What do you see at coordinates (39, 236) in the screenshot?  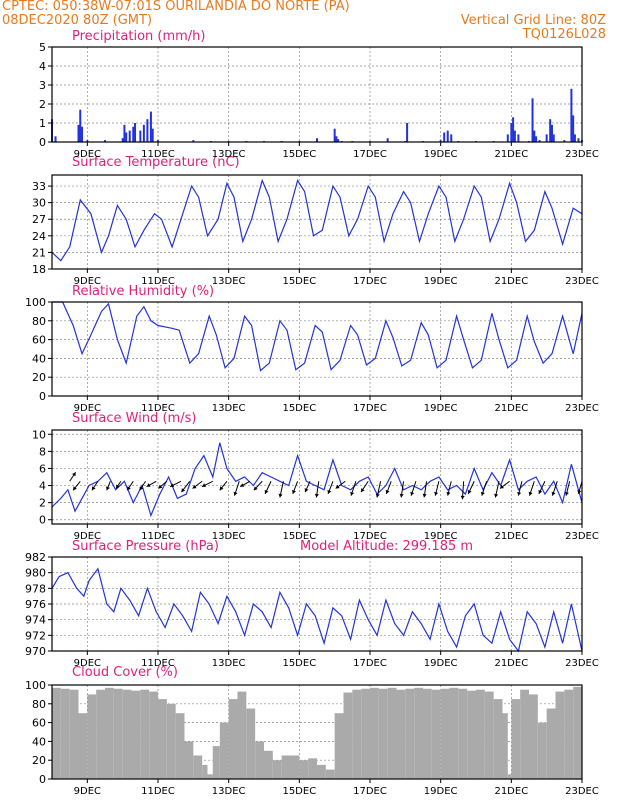 I see `temp-y-tick-label: 24` at bounding box center [39, 236].